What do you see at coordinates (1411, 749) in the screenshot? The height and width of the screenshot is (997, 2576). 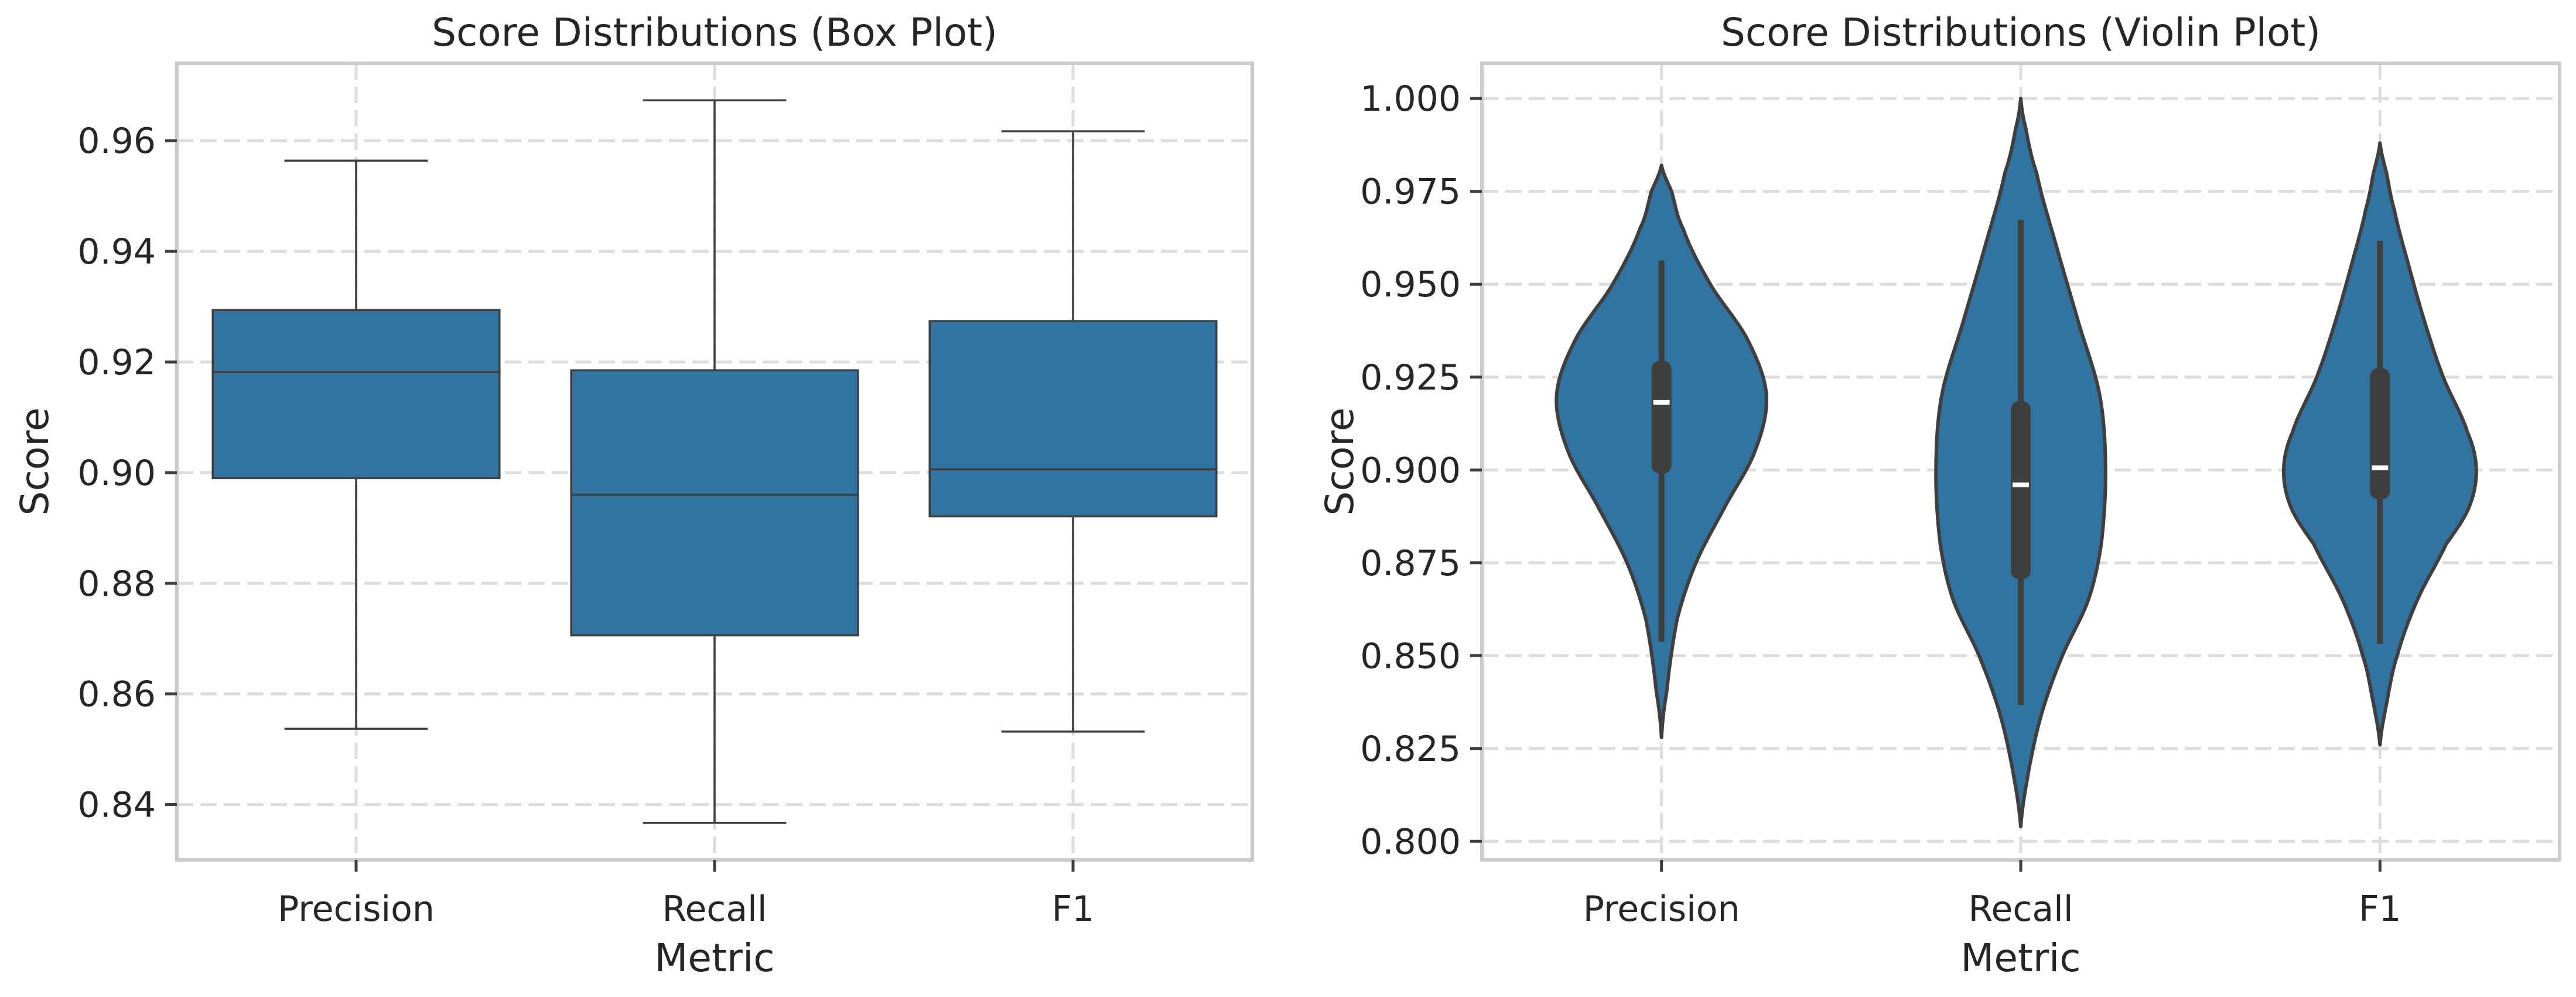 I see `y-tick-label: 0.825` at bounding box center [1411, 749].